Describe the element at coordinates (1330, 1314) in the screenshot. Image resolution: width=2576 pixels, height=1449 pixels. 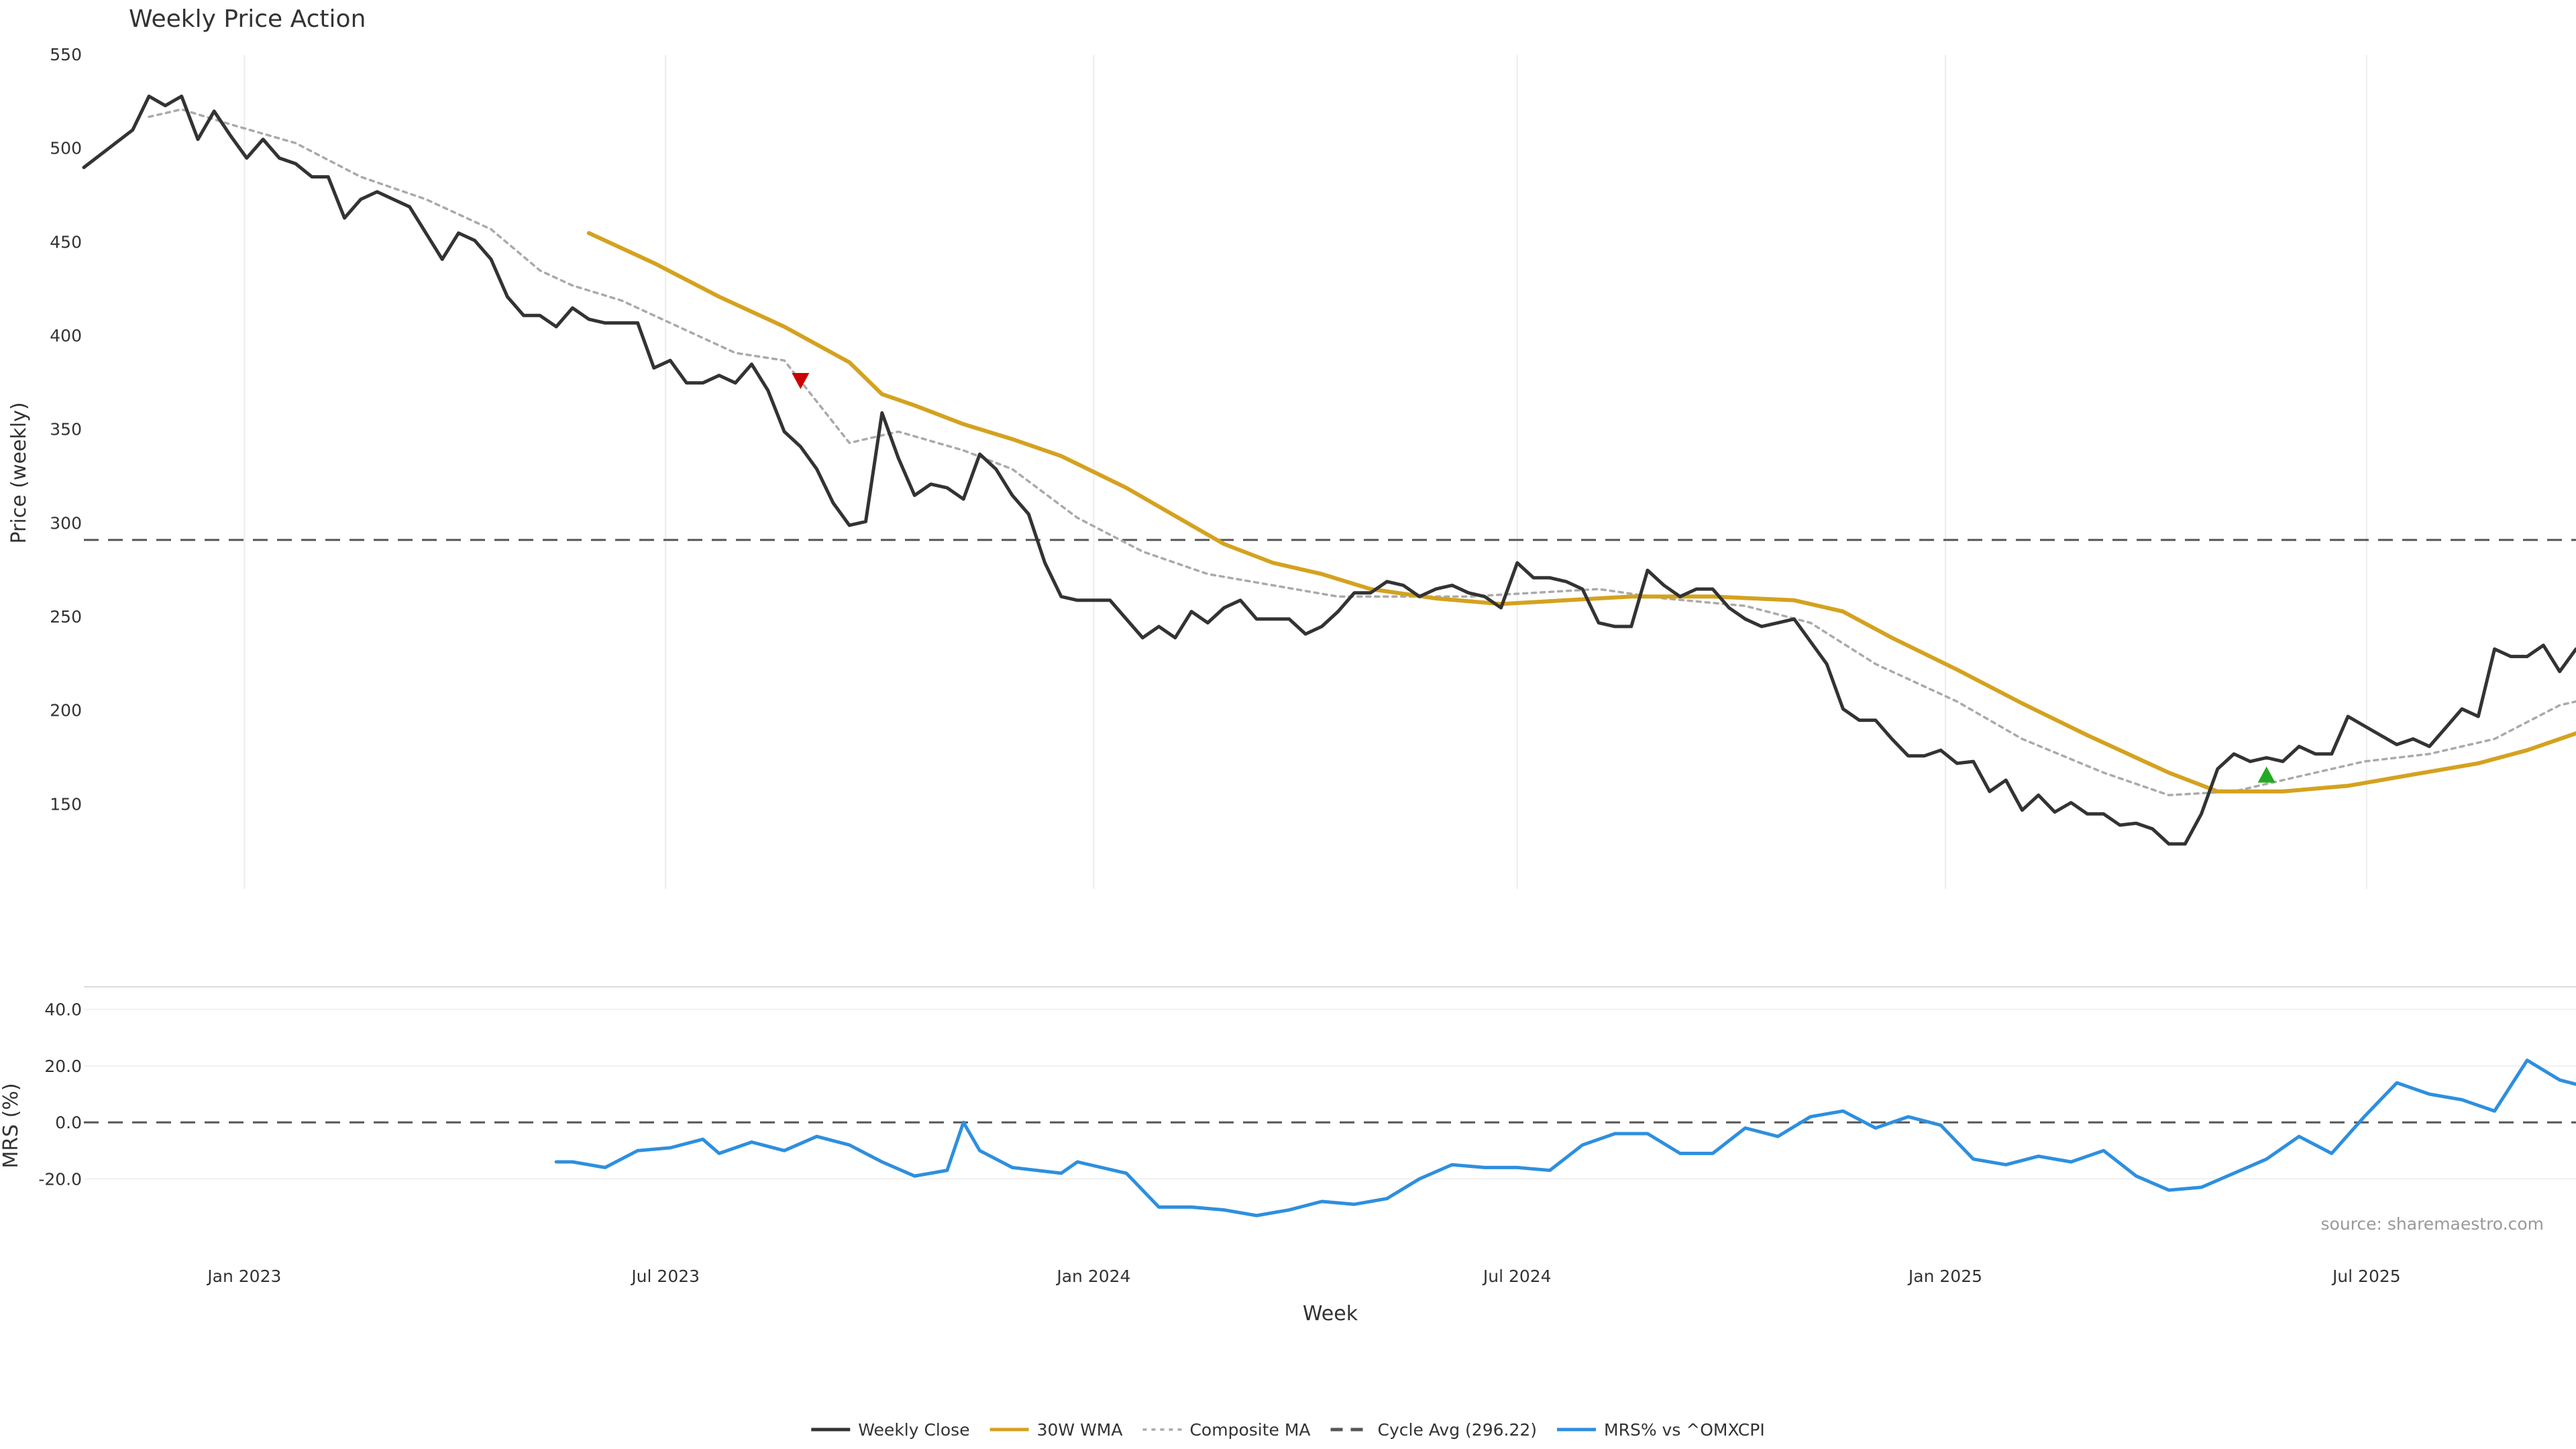
I see `x-axis-label: Week` at that location.